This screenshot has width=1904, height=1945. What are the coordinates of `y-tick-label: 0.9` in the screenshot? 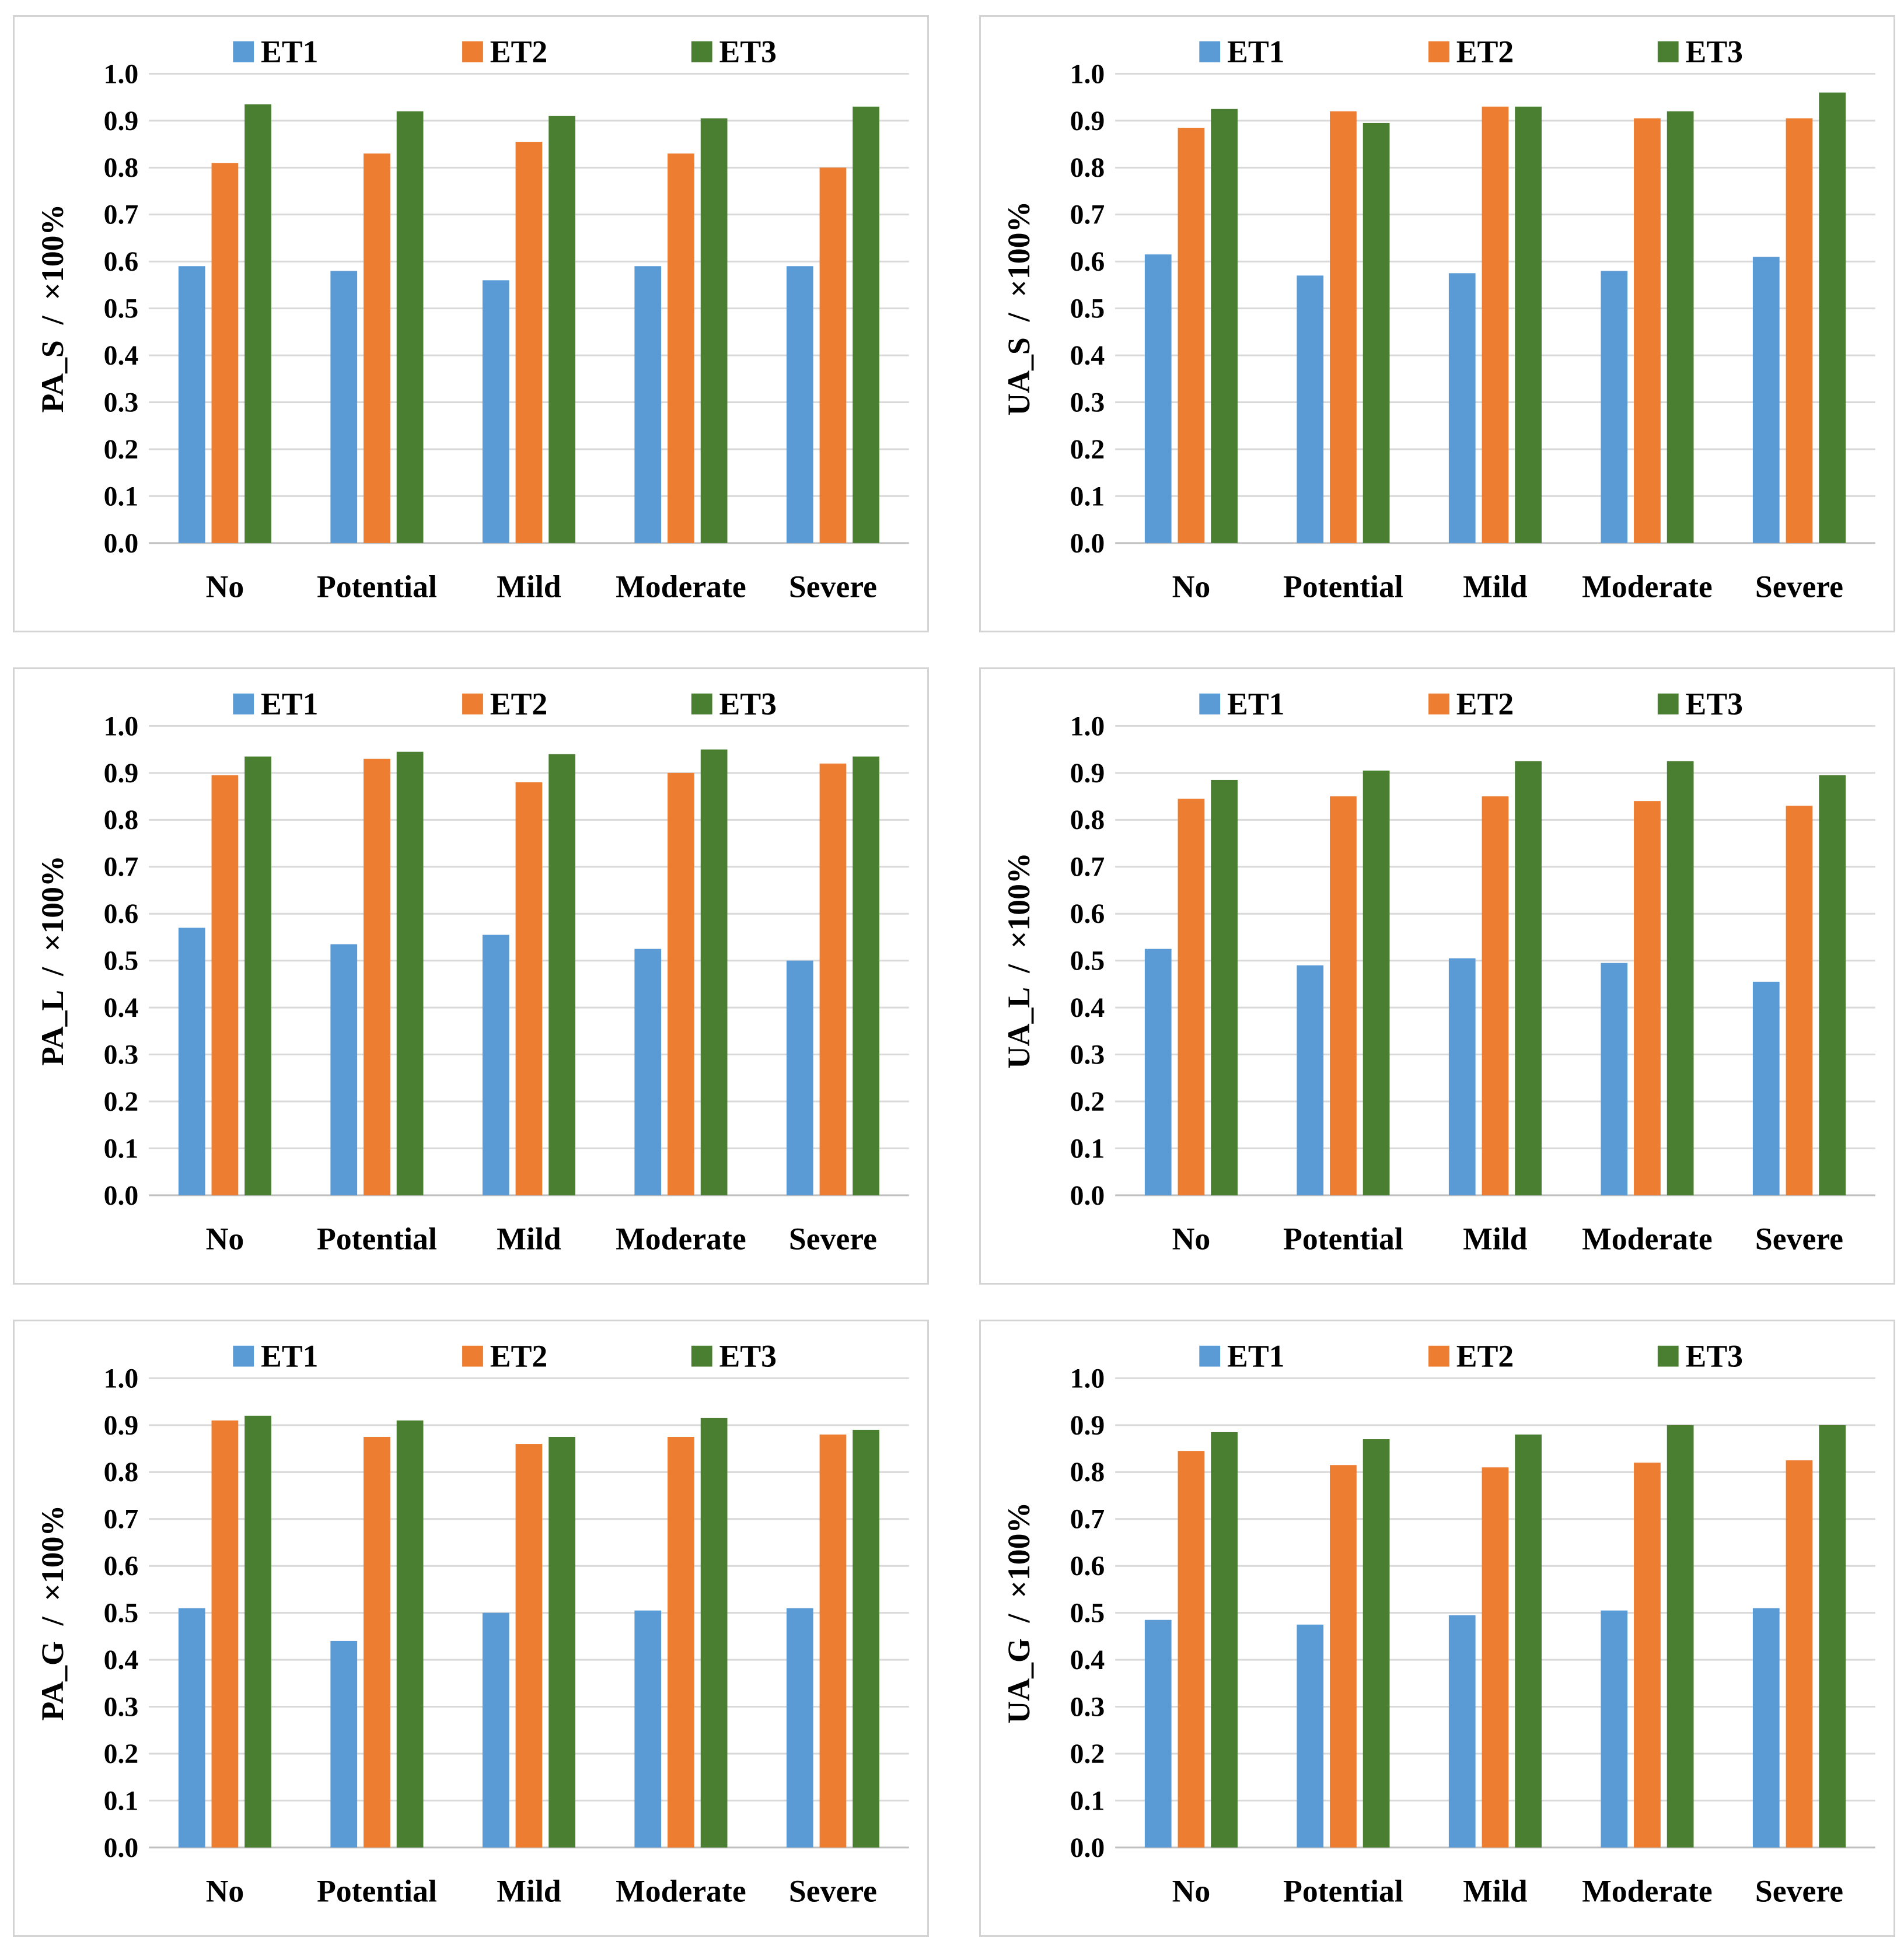 It's located at (121, 121).